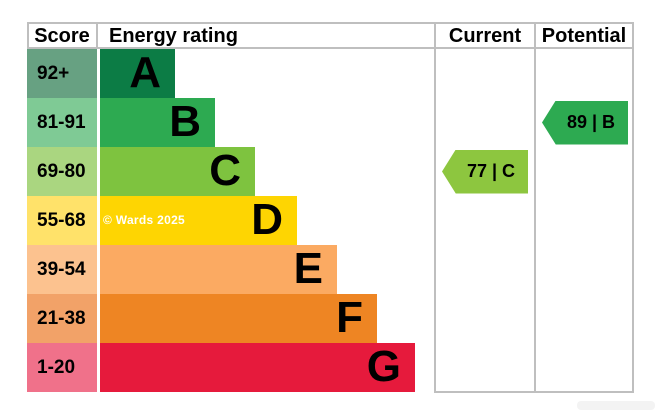 The image size is (655, 410). What do you see at coordinates (218, 269) in the screenshot?
I see `band-bar-e: E` at bounding box center [218, 269].